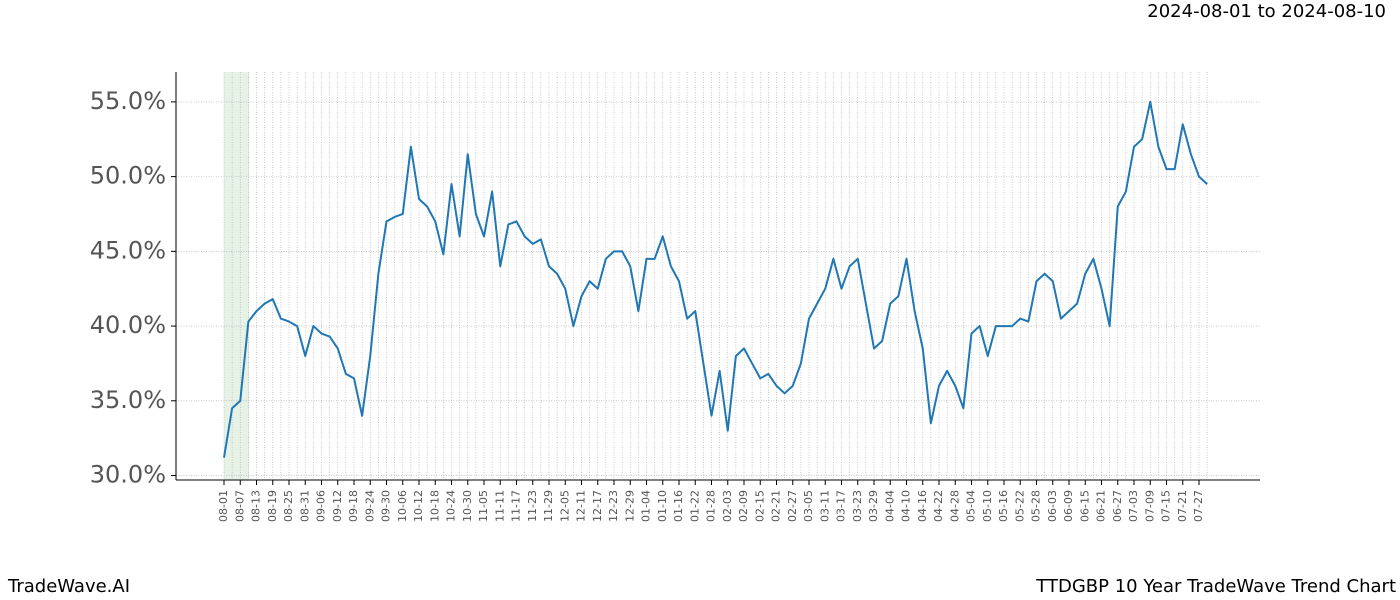 The image size is (1400, 600). What do you see at coordinates (1052, 506) in the screenshot?
I see `x-tick-label: 06-03` at bounding box center [1052, 506].